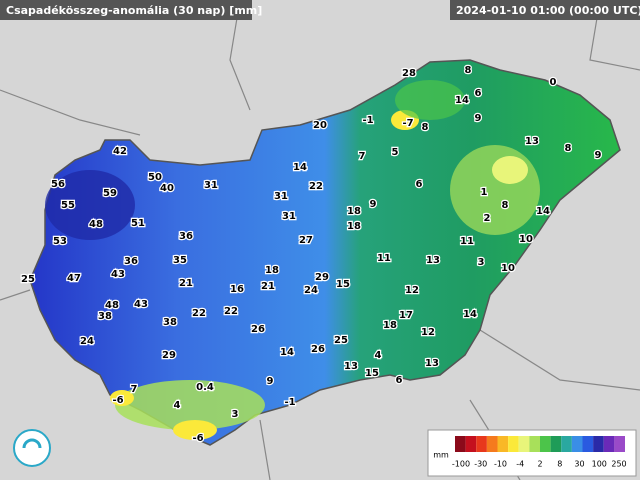 The width and height of the screenshot is (640, 480). What do you see at coordinates (407, 123) in the screenshot?
I see `station-value: -7` at bounding box center [407, 123].